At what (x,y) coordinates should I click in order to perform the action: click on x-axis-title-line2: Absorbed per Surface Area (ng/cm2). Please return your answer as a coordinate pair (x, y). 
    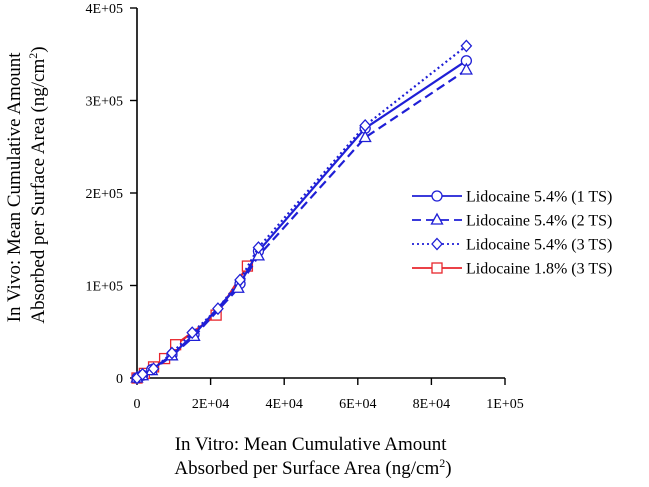
    Looking at the image, I should click on (312, 467).